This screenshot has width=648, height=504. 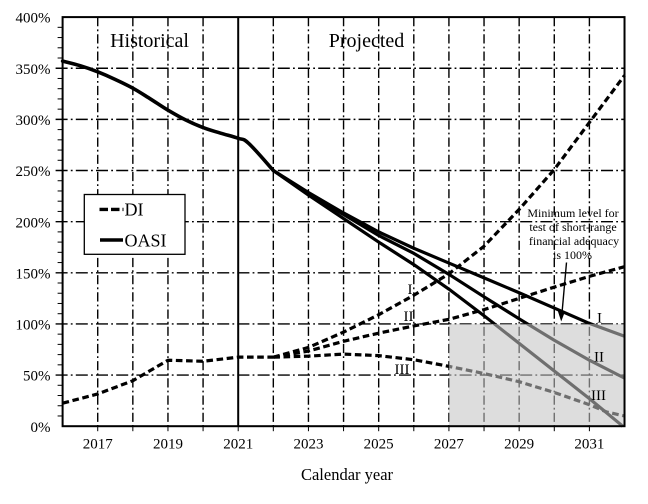 I want to click on svg-text: 2019, so click(x=168, y=444).